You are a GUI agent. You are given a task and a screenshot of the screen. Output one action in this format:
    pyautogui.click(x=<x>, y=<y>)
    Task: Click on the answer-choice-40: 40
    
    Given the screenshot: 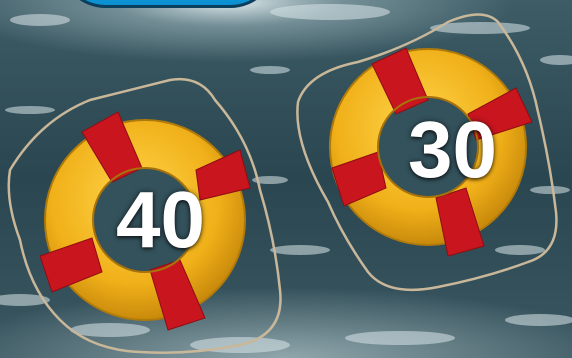 What is the action you would take?
    pyautogui.click(x=160, y=219)
    